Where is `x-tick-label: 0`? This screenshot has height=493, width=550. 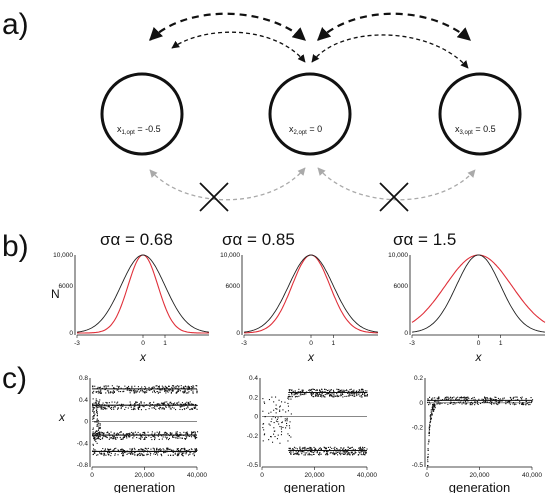 x-tick-label: 0 is located at coordinates (262, 475).